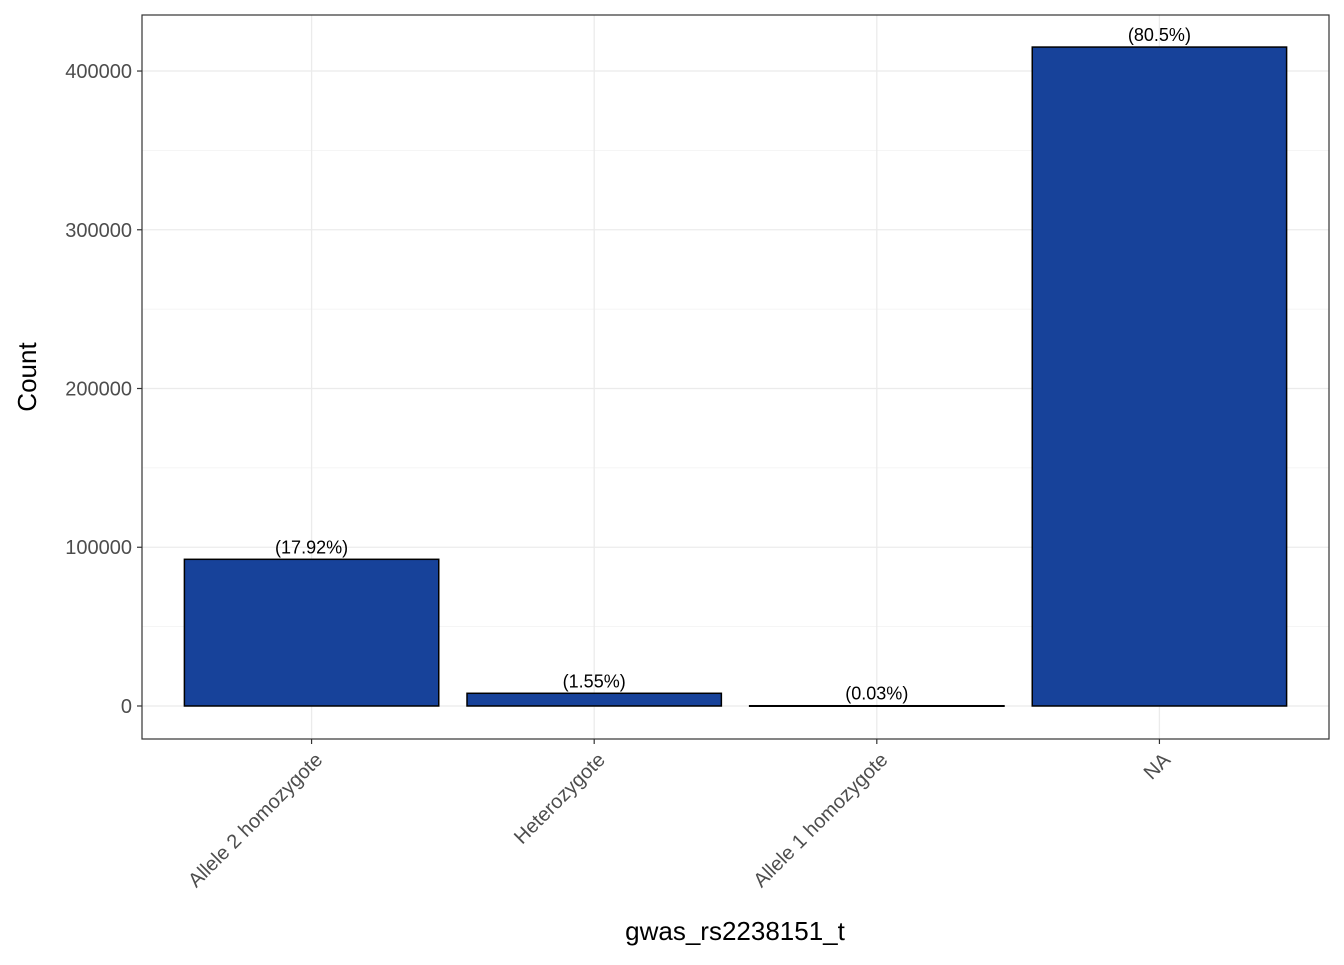  I want to click on bar-data-label: (0.03%), so click(876, 694).